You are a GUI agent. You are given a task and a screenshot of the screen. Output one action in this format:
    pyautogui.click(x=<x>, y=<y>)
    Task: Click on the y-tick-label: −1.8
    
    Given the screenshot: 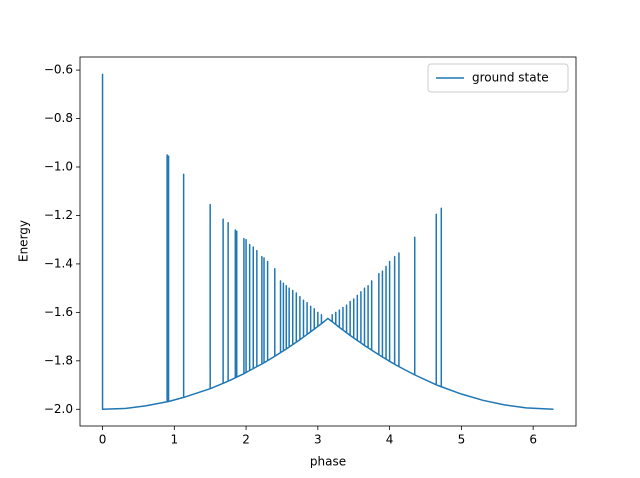 What is the action you would take?
    pyautogui.click(x=58, y=360)
    